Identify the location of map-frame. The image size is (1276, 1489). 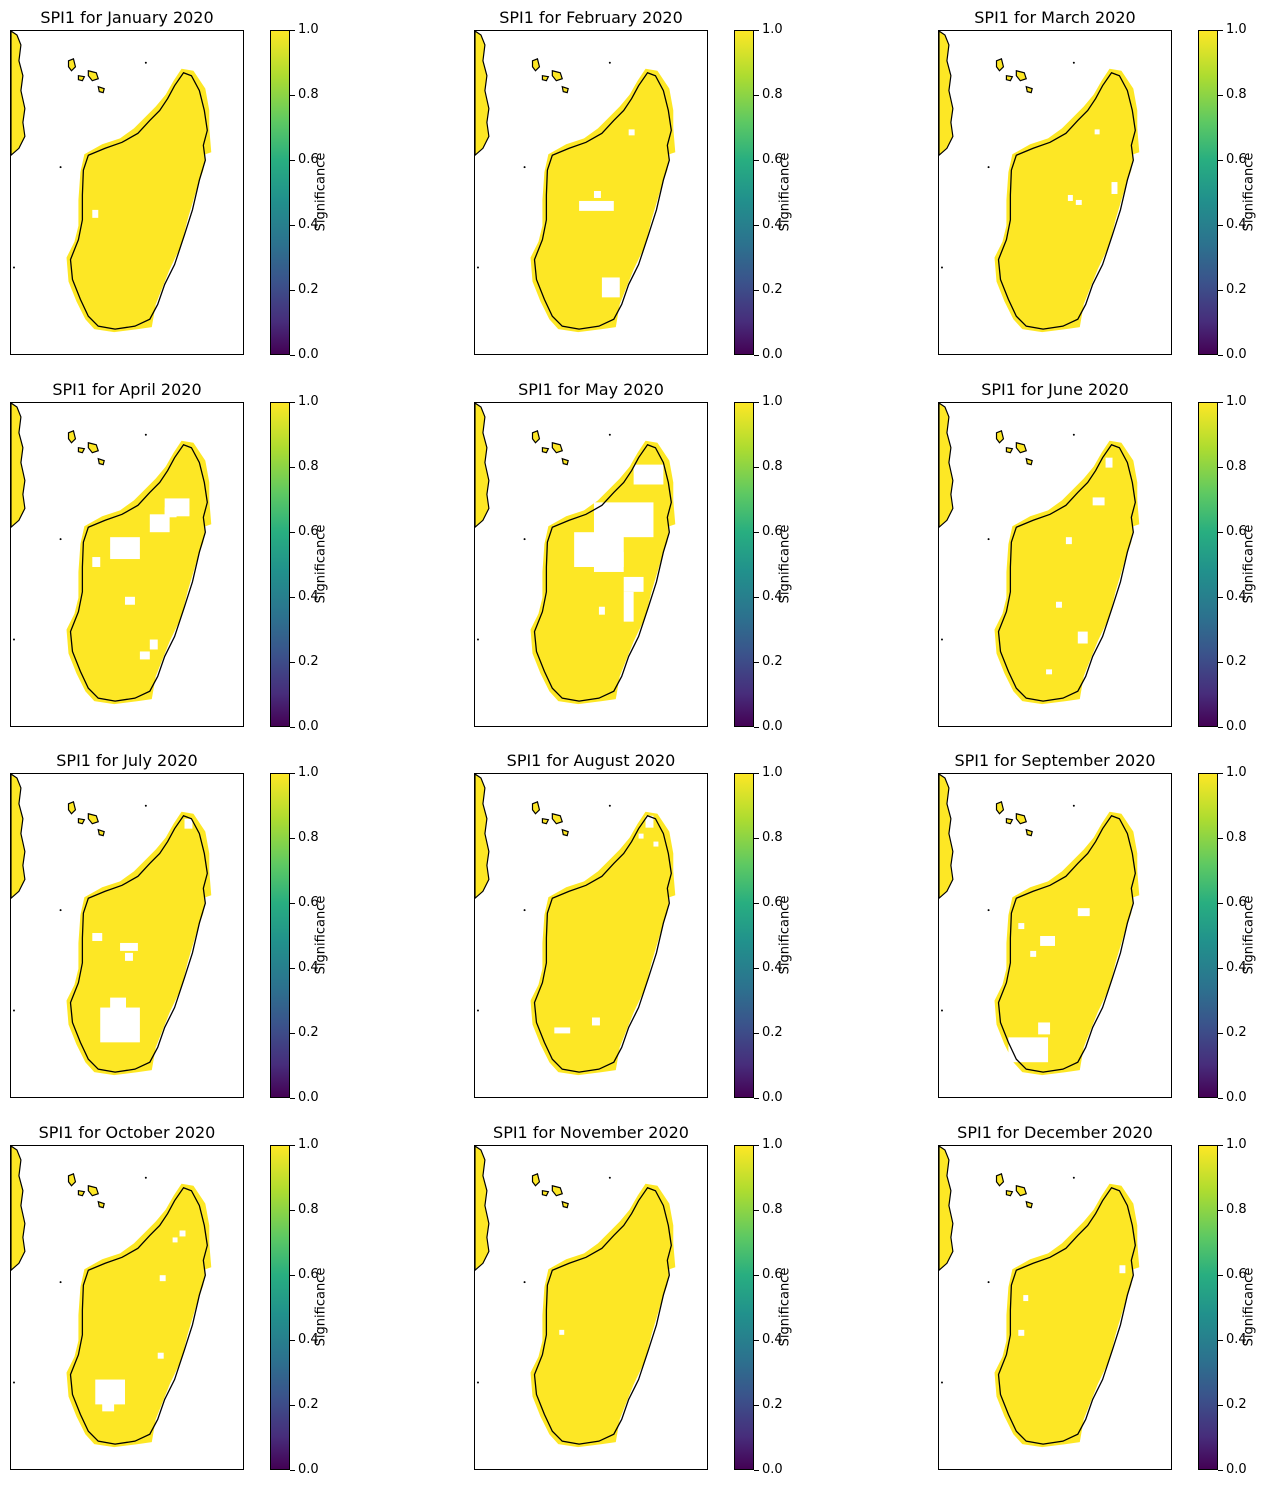
(1055, 192).